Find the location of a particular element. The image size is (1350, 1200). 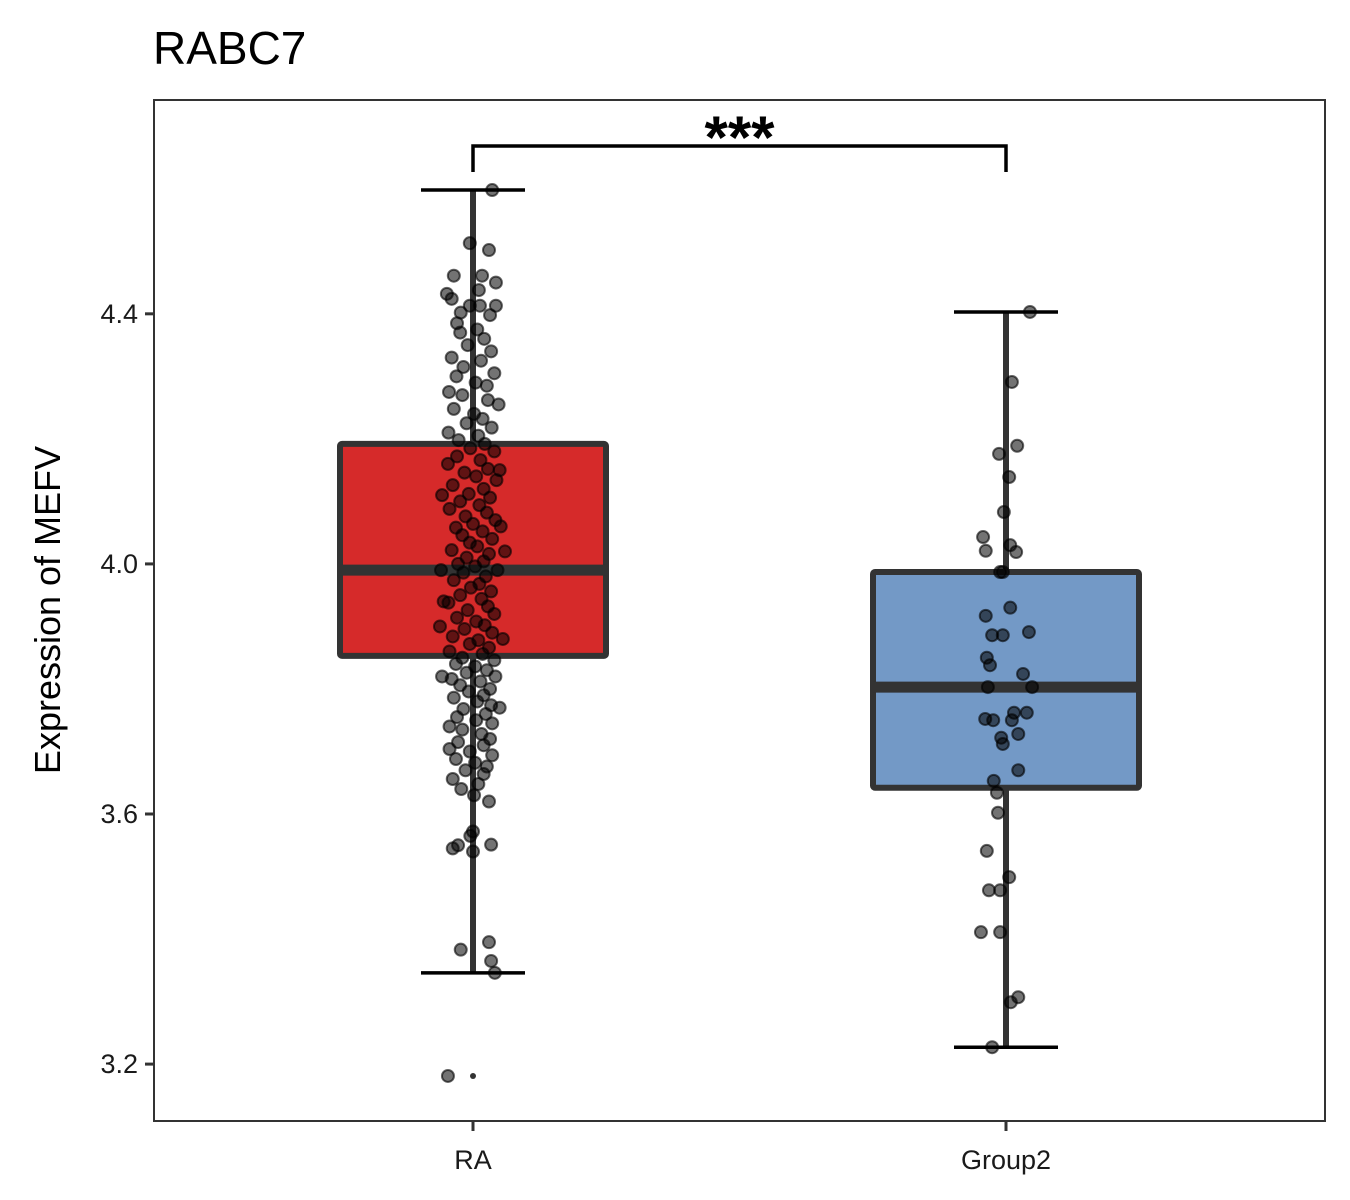

y-tick-label: 3.6 is located at coordinates (119, 814).